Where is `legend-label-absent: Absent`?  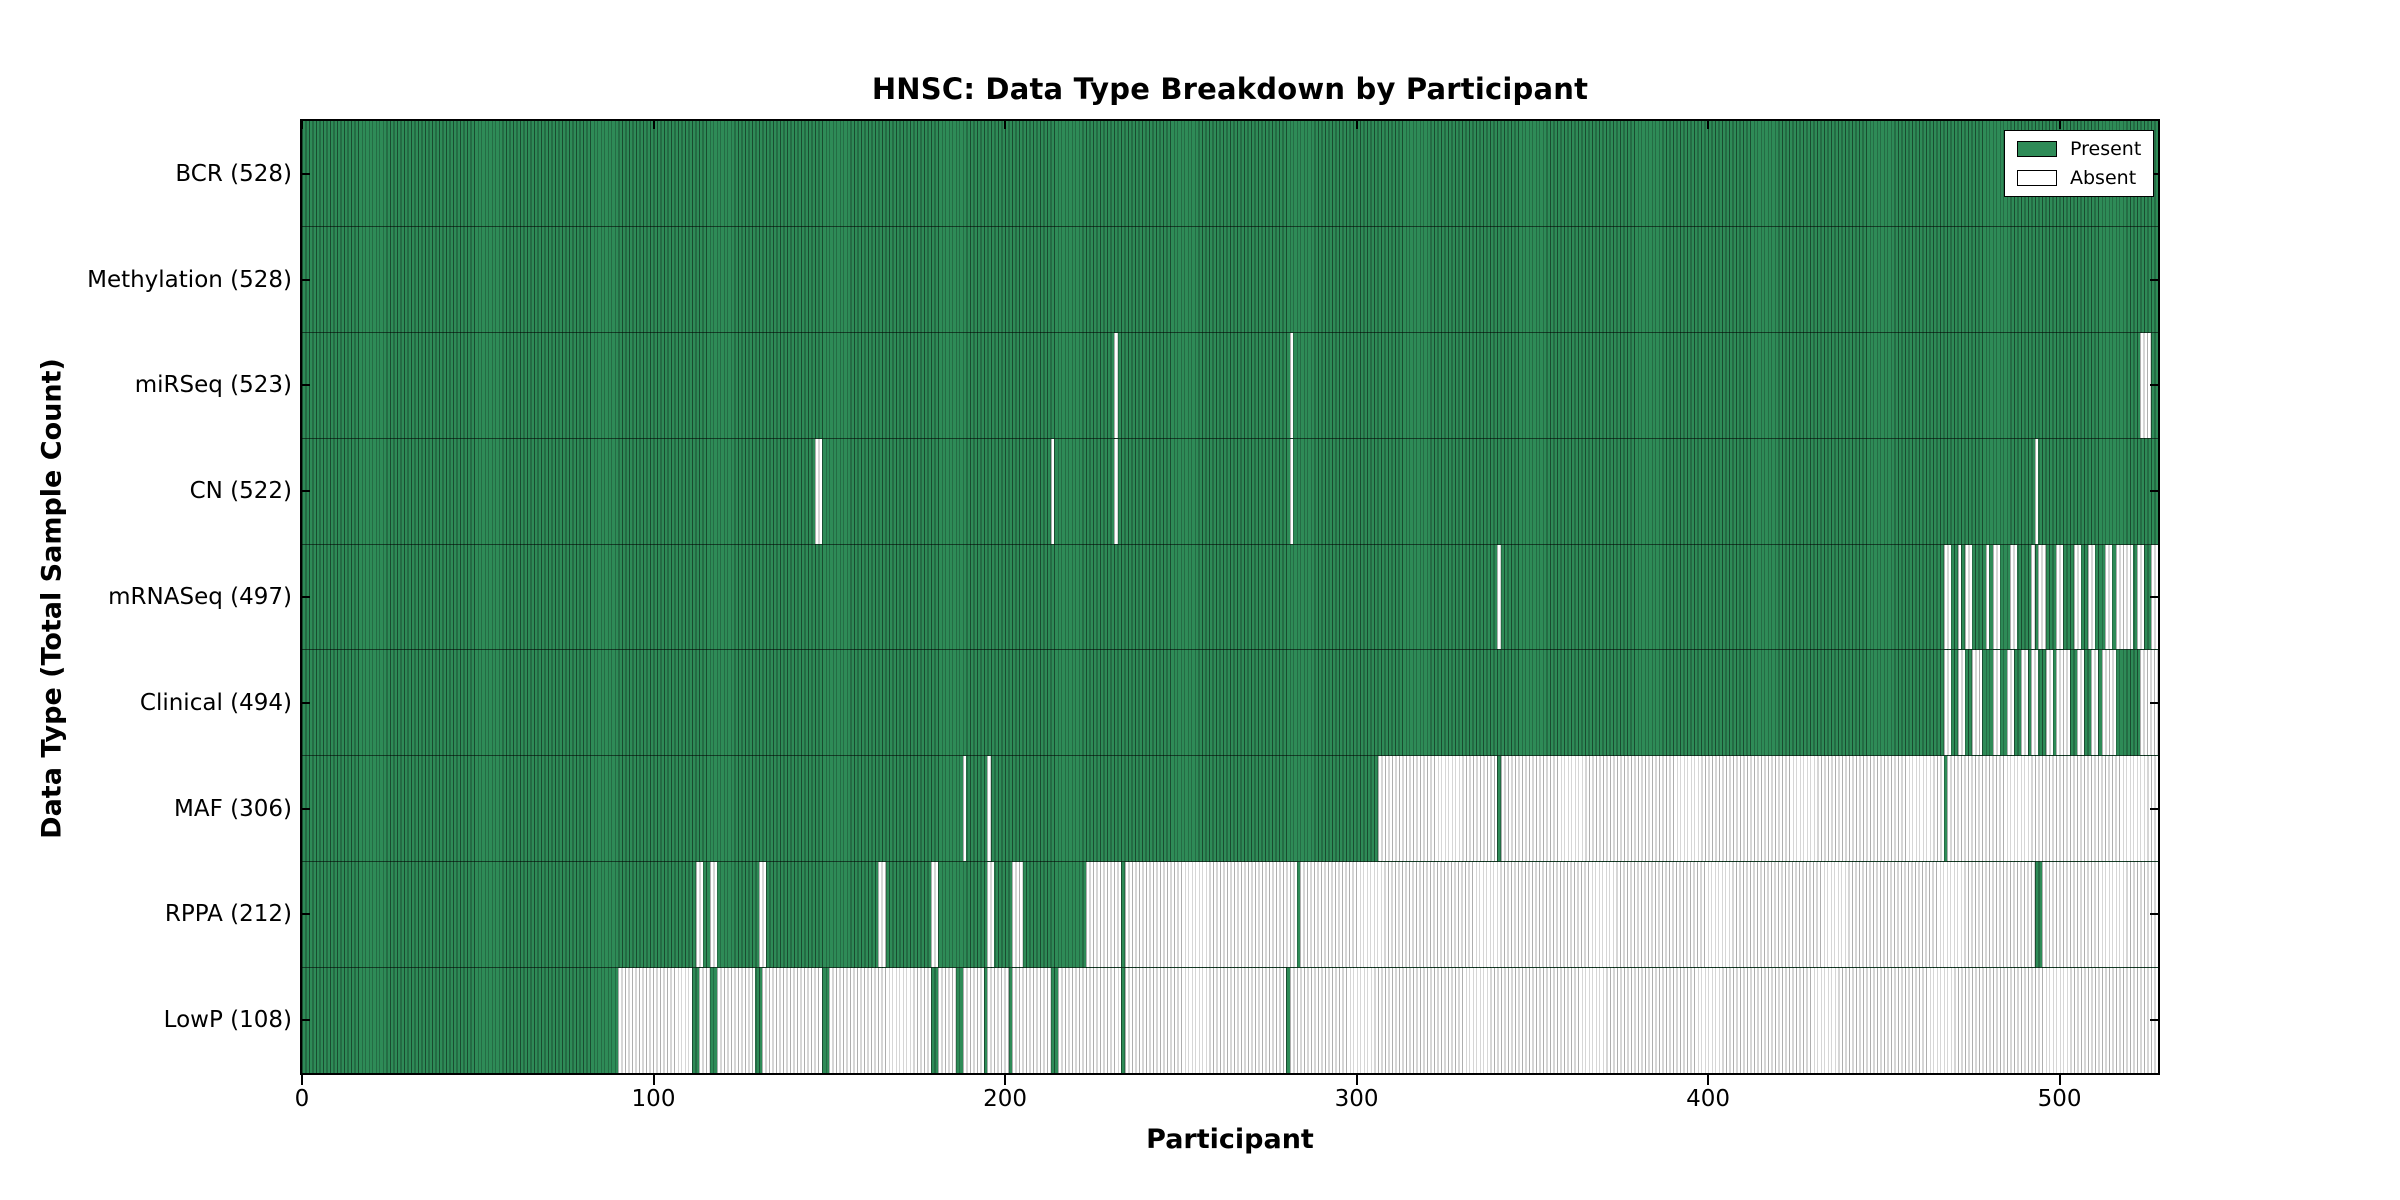 legend-label-absent: Absent is located at coordinates (2103, 178).